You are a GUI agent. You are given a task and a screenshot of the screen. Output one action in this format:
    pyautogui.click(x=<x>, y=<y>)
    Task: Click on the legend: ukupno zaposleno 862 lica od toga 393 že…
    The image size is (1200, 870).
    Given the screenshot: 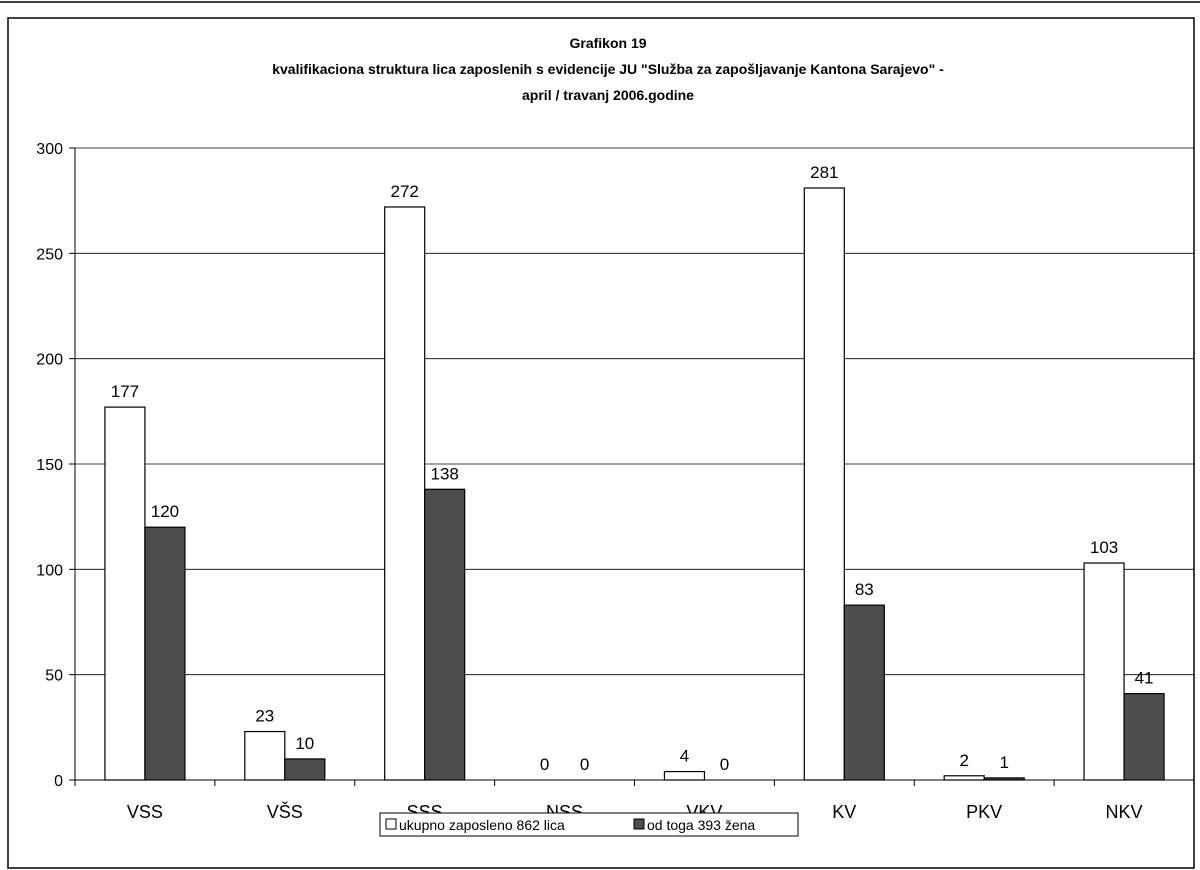 What is the action you would take?
    pyautogui.click(x=589, y=824)
    